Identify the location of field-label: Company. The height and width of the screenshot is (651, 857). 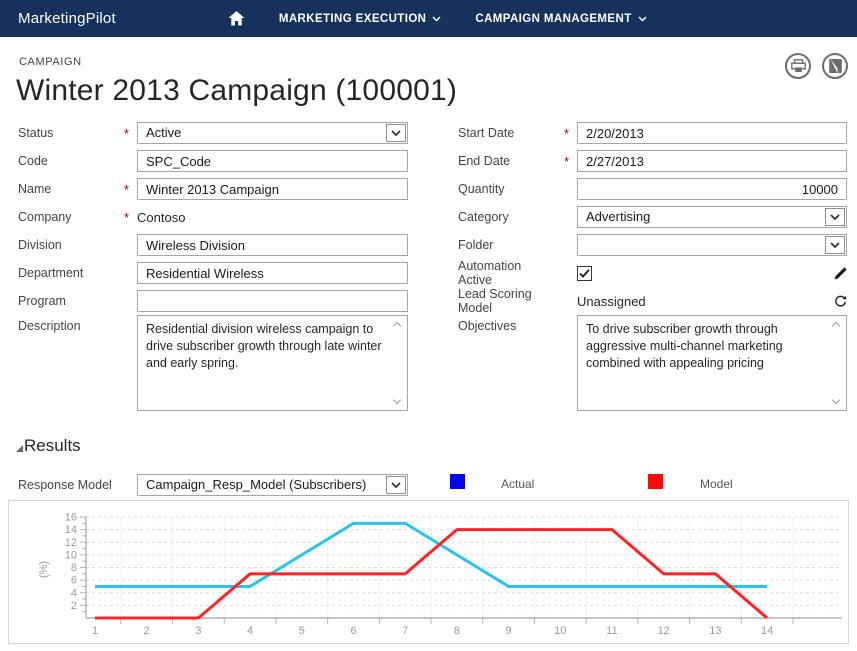
(45, 217).